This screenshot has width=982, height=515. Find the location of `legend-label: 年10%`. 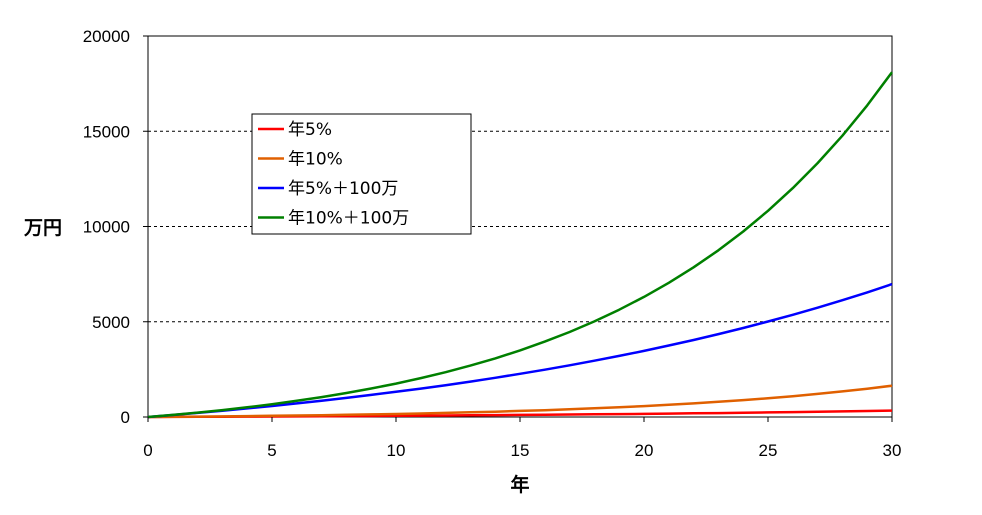

legend-label: 年10% is located at coordinates (315, 160).